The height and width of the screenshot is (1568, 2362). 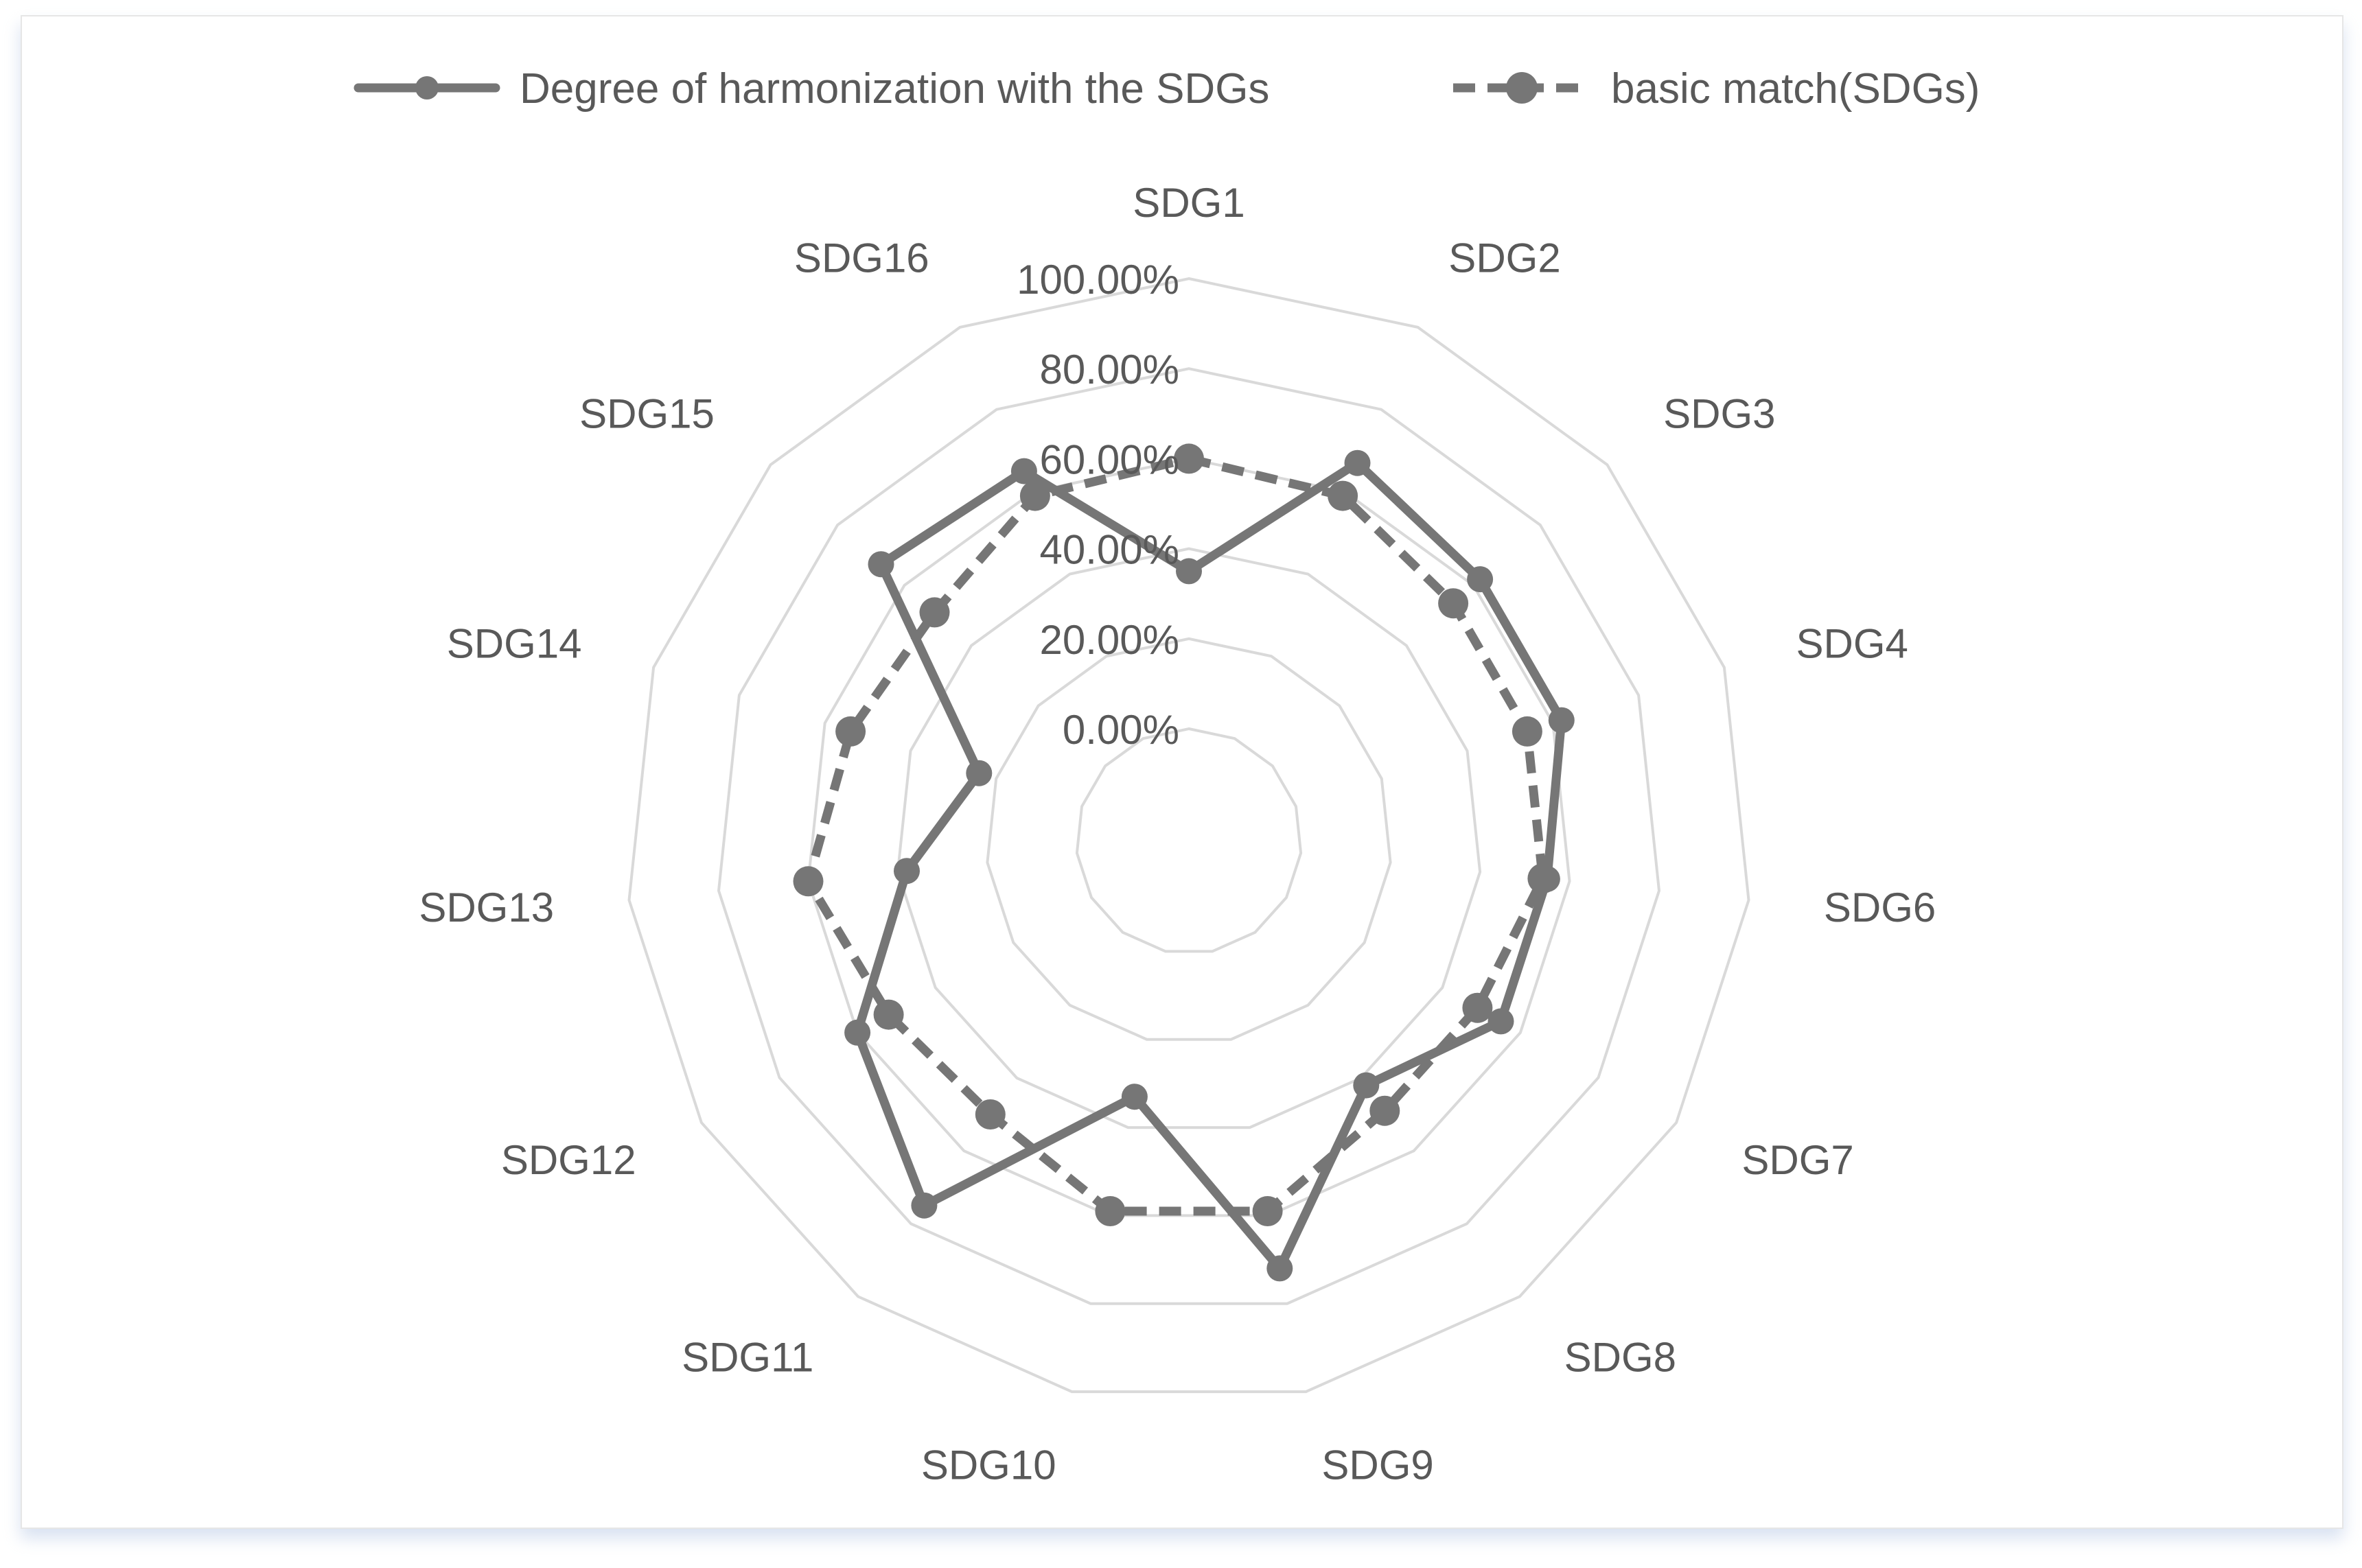 I want to click on category-label-sdg11: SDG11, so click(x=747, y=1357).